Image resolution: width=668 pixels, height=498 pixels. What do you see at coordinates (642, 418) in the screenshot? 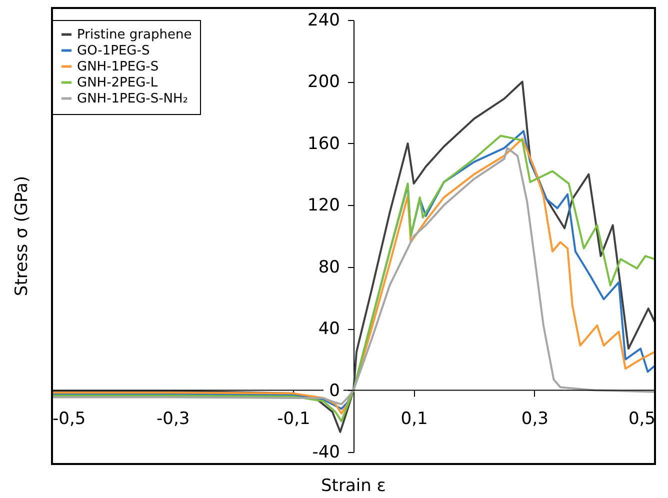
I see `x-tick-label: 0,5` at bounding box center [642, 418].